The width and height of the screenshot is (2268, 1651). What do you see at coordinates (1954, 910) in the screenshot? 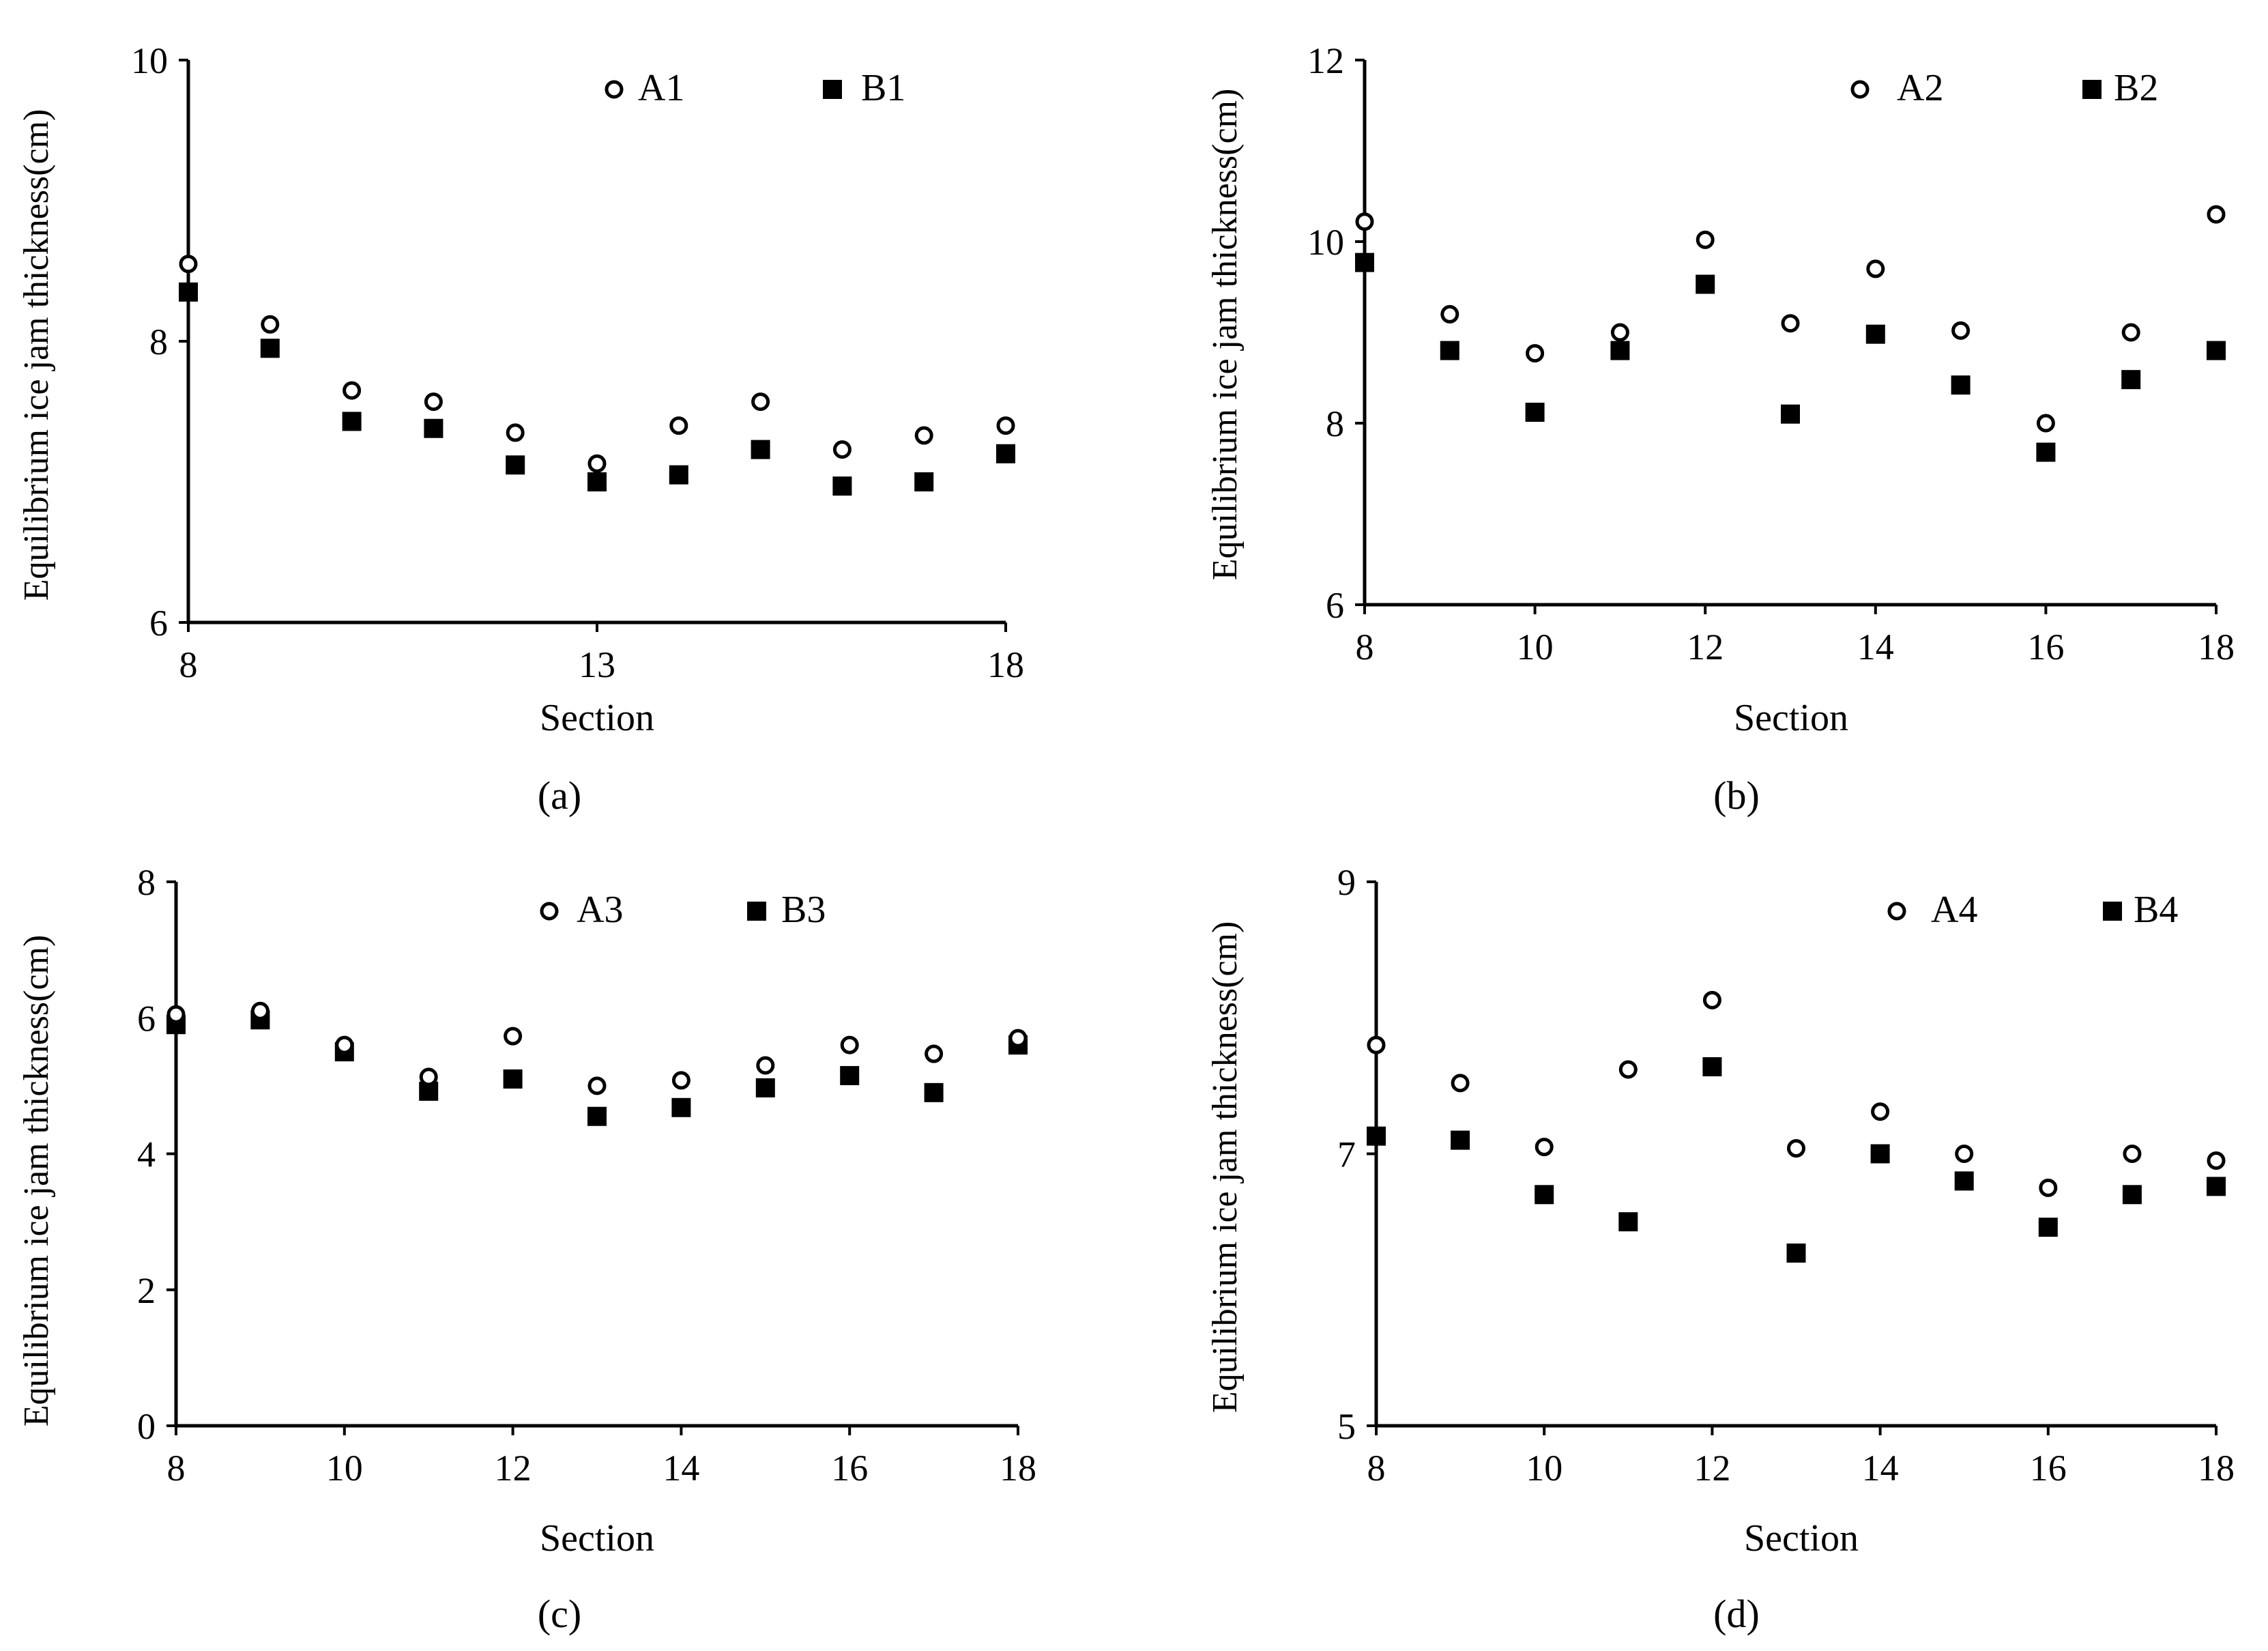
I see `legend-label-a4: A4` at bounding box center [1954, 910].